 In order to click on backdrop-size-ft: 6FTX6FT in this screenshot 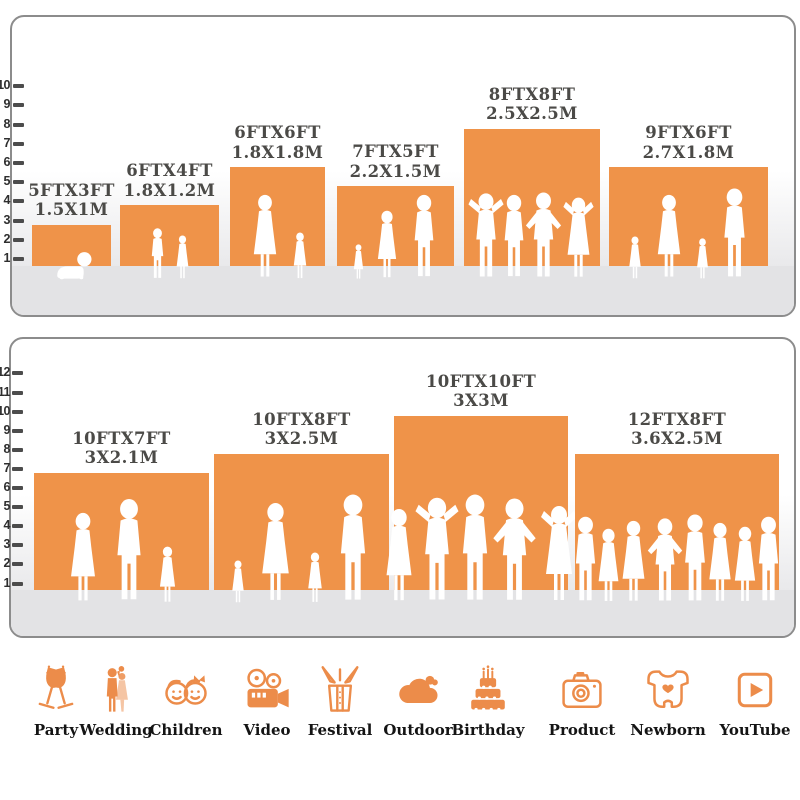, I will do `click(277, 133)`.